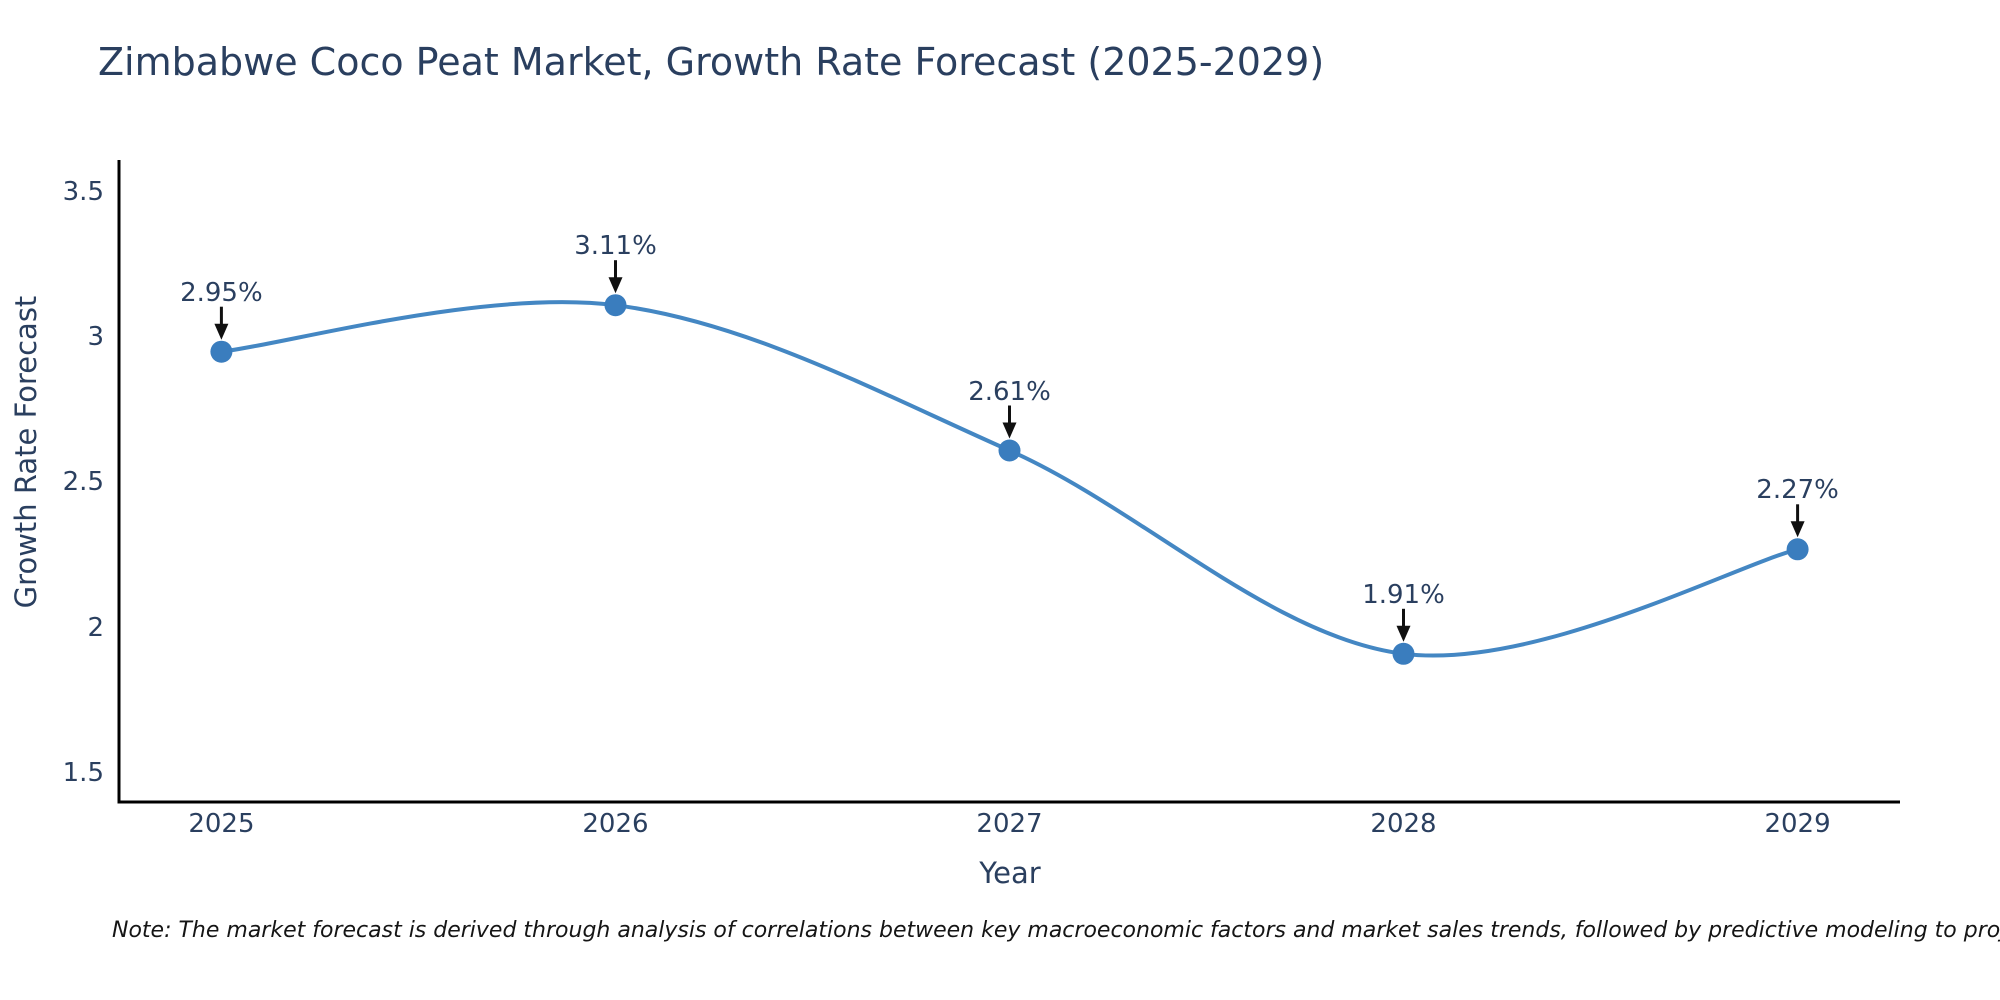 This screenshot has height=1000, width=2000. I want to click on x-tick-label: 2028, so click(1403, 824).